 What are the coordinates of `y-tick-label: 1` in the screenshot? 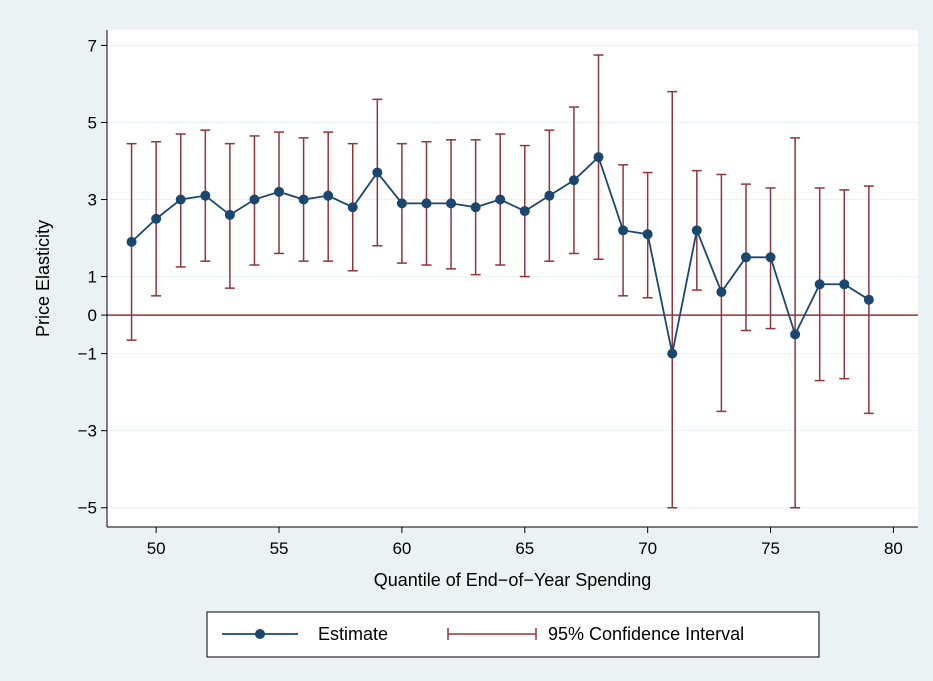 It's located at (92, 277).